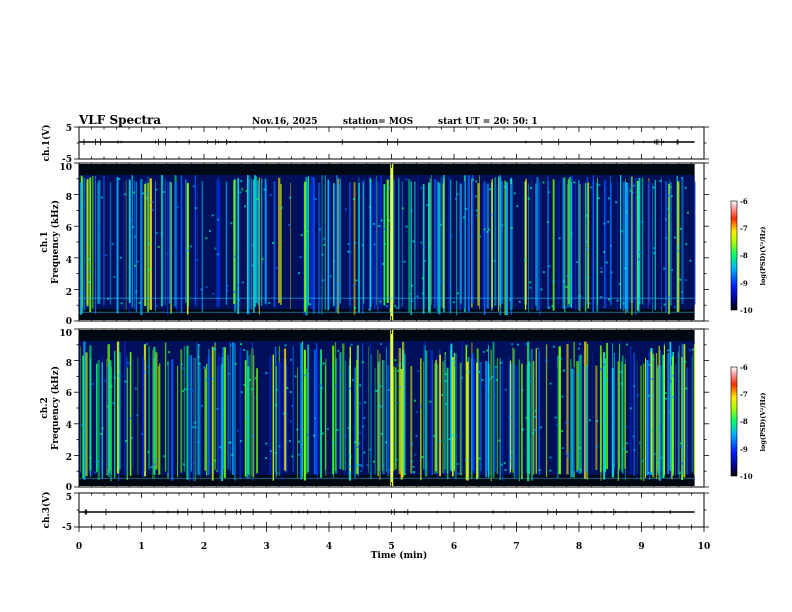  Describe the element at coordinates (65, 334) in the screenshot. I see `ch2-spec-ytick: 10` at that location.